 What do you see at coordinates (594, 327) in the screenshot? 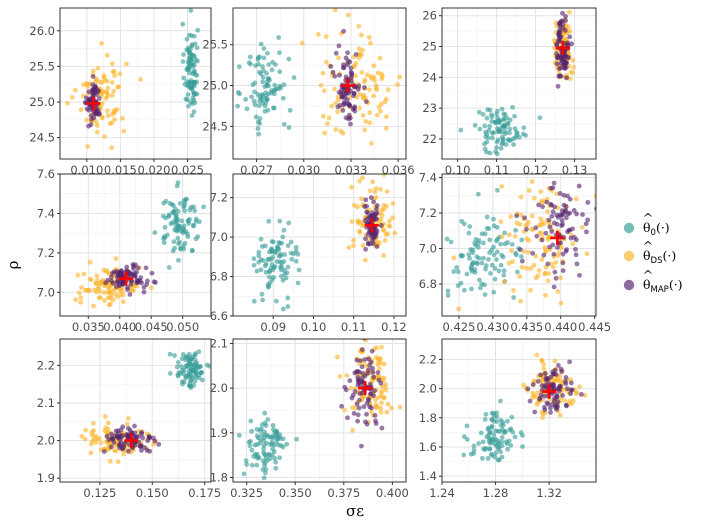
I see `x-tick-label: 0.445` at bounding box center [594, 327].